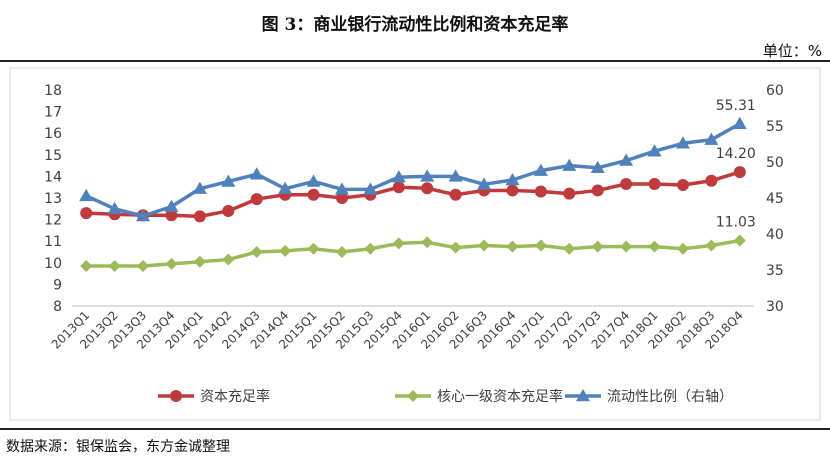 The width and height of the screenshot is (830, 460). I want to click on data-label: 14.20, so click(736, 154).